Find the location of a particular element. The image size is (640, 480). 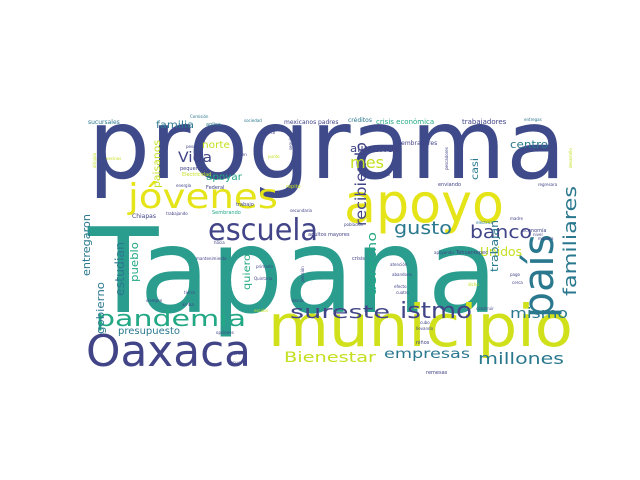

word-millones: millones is located at coordinates (521, 358).